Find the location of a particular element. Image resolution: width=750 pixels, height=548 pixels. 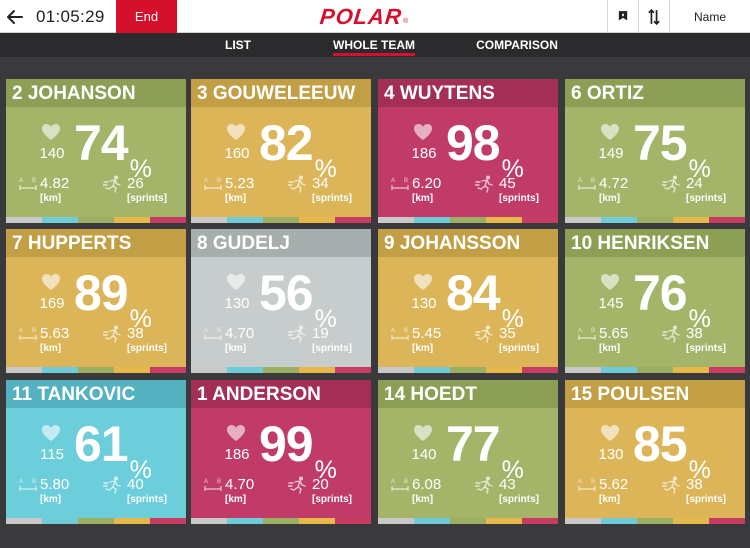

tab-whole-team: WHOLE TEAM is located at coordinates (374, 45).